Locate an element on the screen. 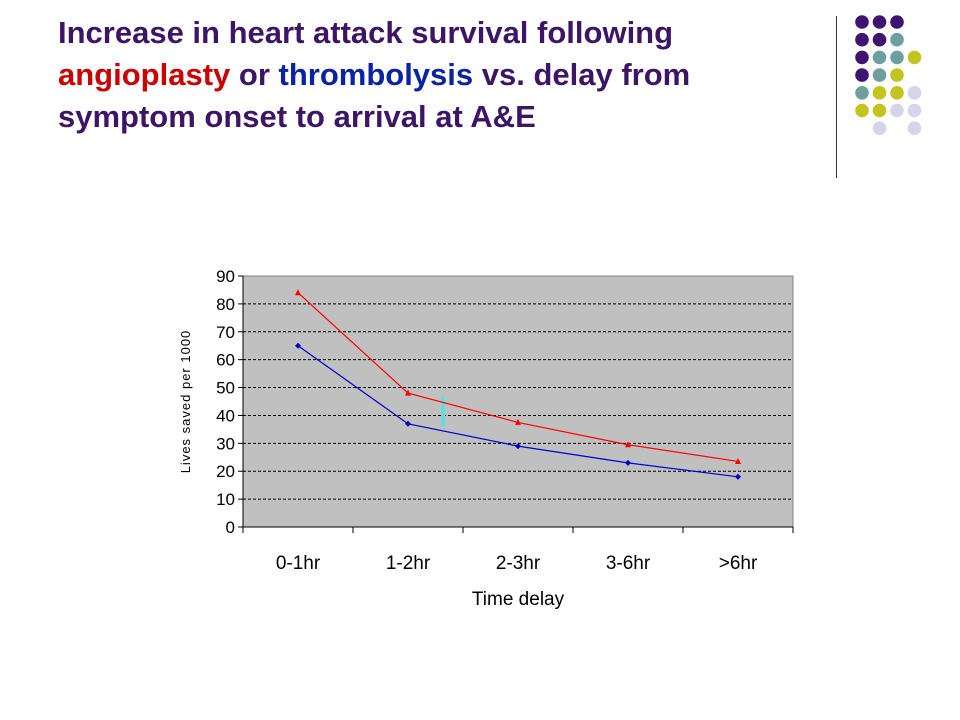 The height and width of the screenshot is (720, 960). y-tick-label: 0 is located at coordinates (230, 527).